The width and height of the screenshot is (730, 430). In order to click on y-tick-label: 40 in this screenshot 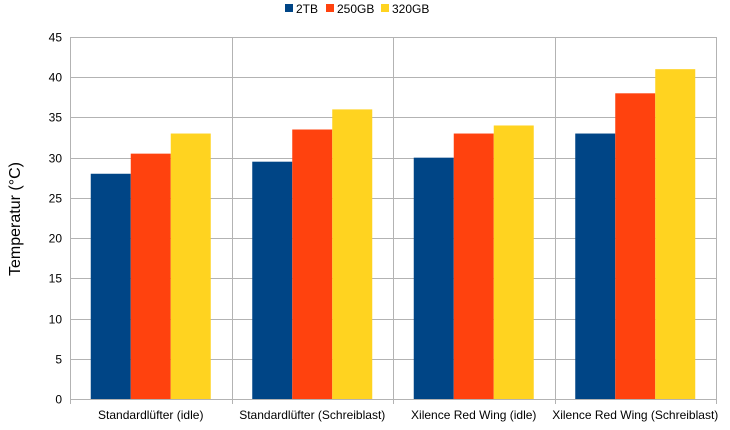, I will do `click(56, 78)`.